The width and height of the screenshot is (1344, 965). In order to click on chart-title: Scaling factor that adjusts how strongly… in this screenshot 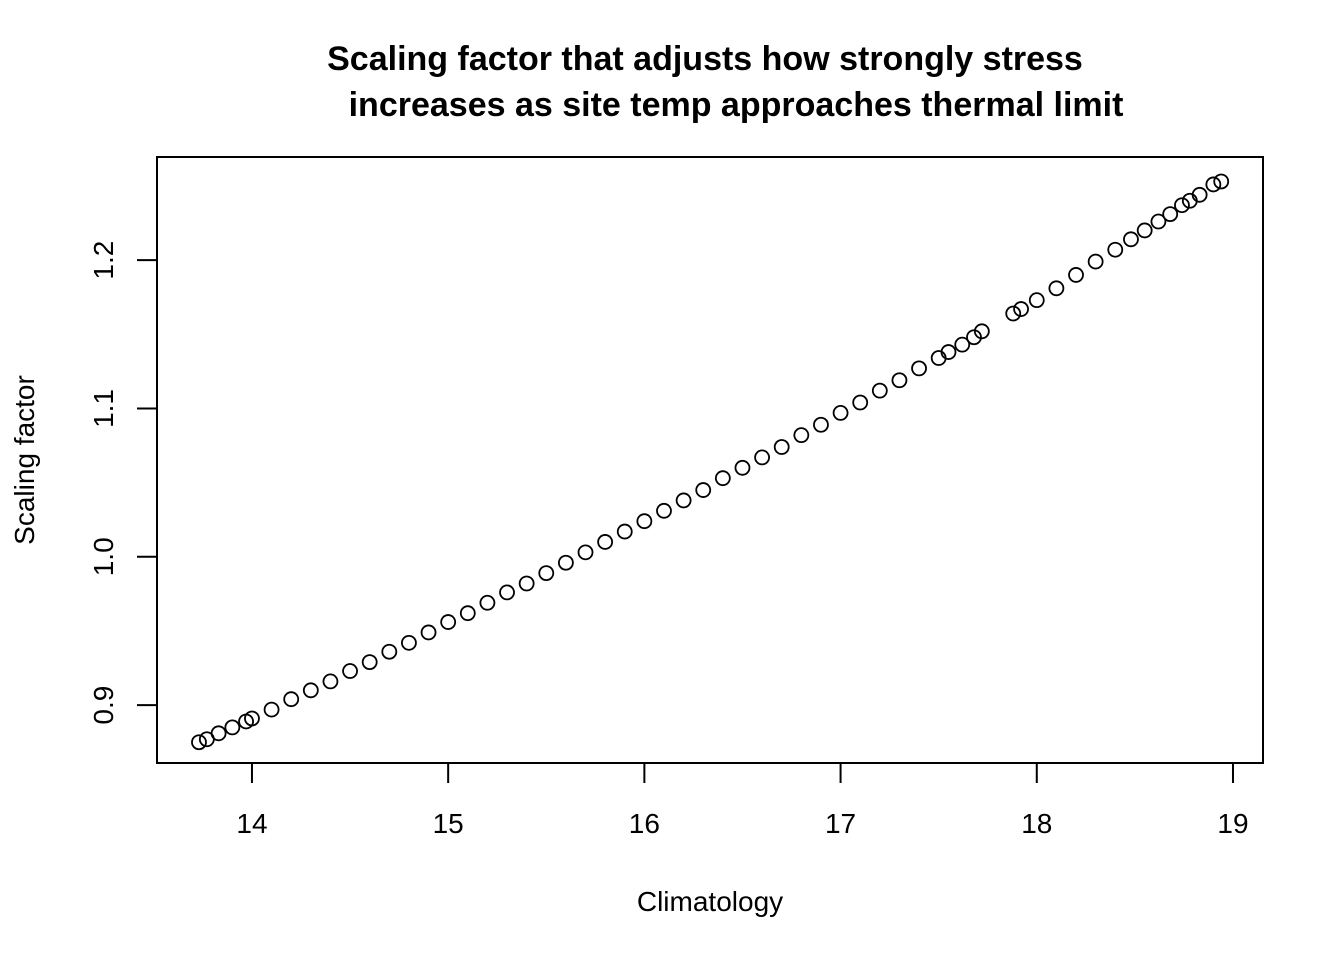, I will do `click(705, 59)`.